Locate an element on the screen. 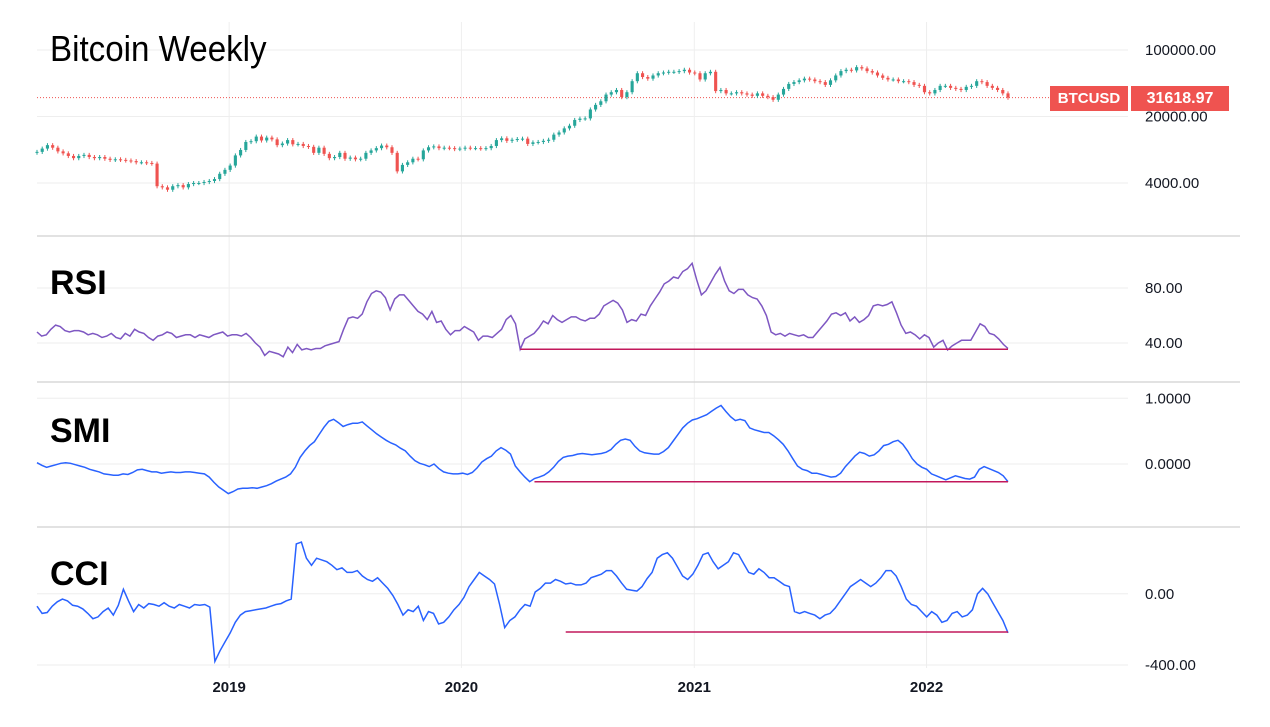  price-badge: 31618.97 is located at coordinates (1180, 98).